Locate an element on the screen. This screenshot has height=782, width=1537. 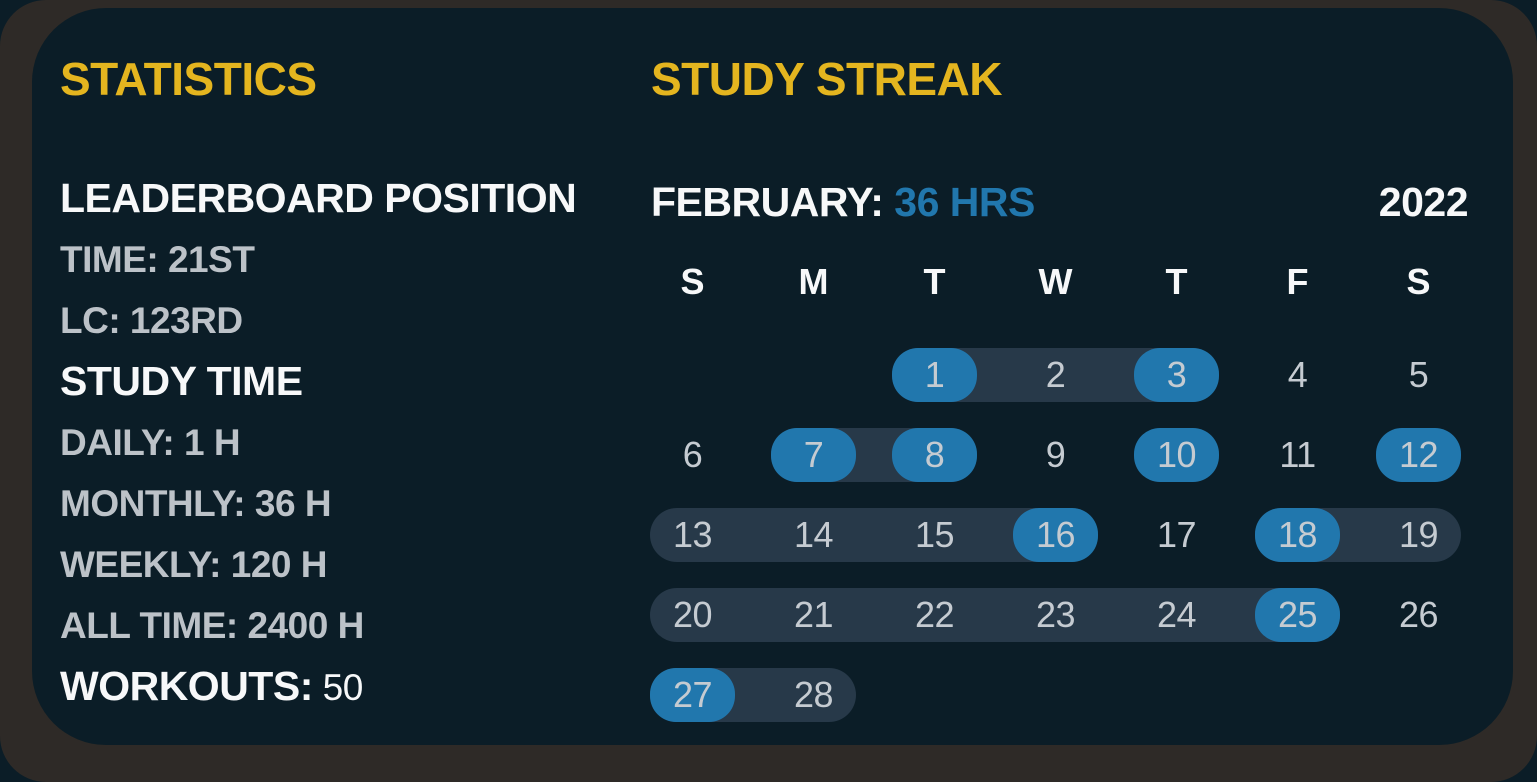
day-pill: 13 is located at coordinates (692, 535).